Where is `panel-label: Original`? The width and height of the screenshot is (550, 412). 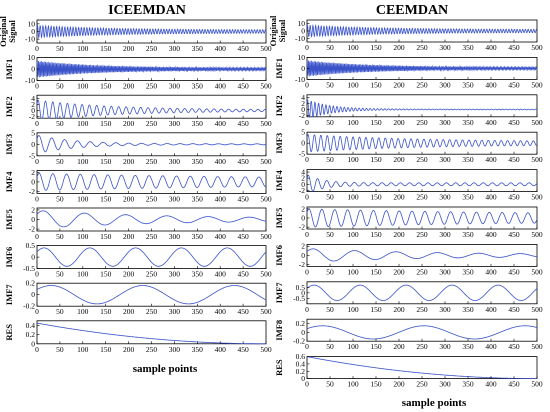 panel-label: Original is located at coordinates (273, 30).